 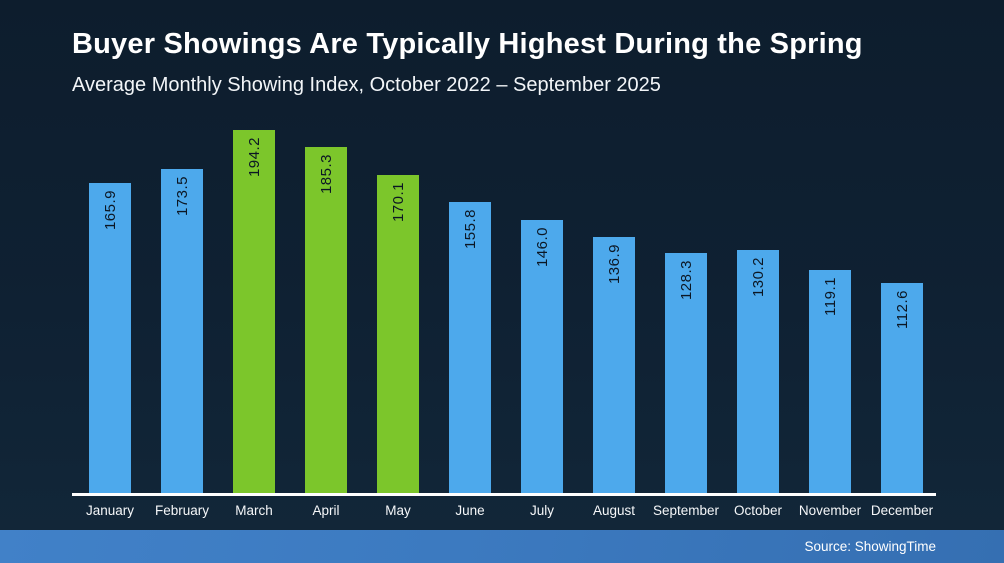 I want to click on bar-february: 173.5, so click(x=182, y=331).